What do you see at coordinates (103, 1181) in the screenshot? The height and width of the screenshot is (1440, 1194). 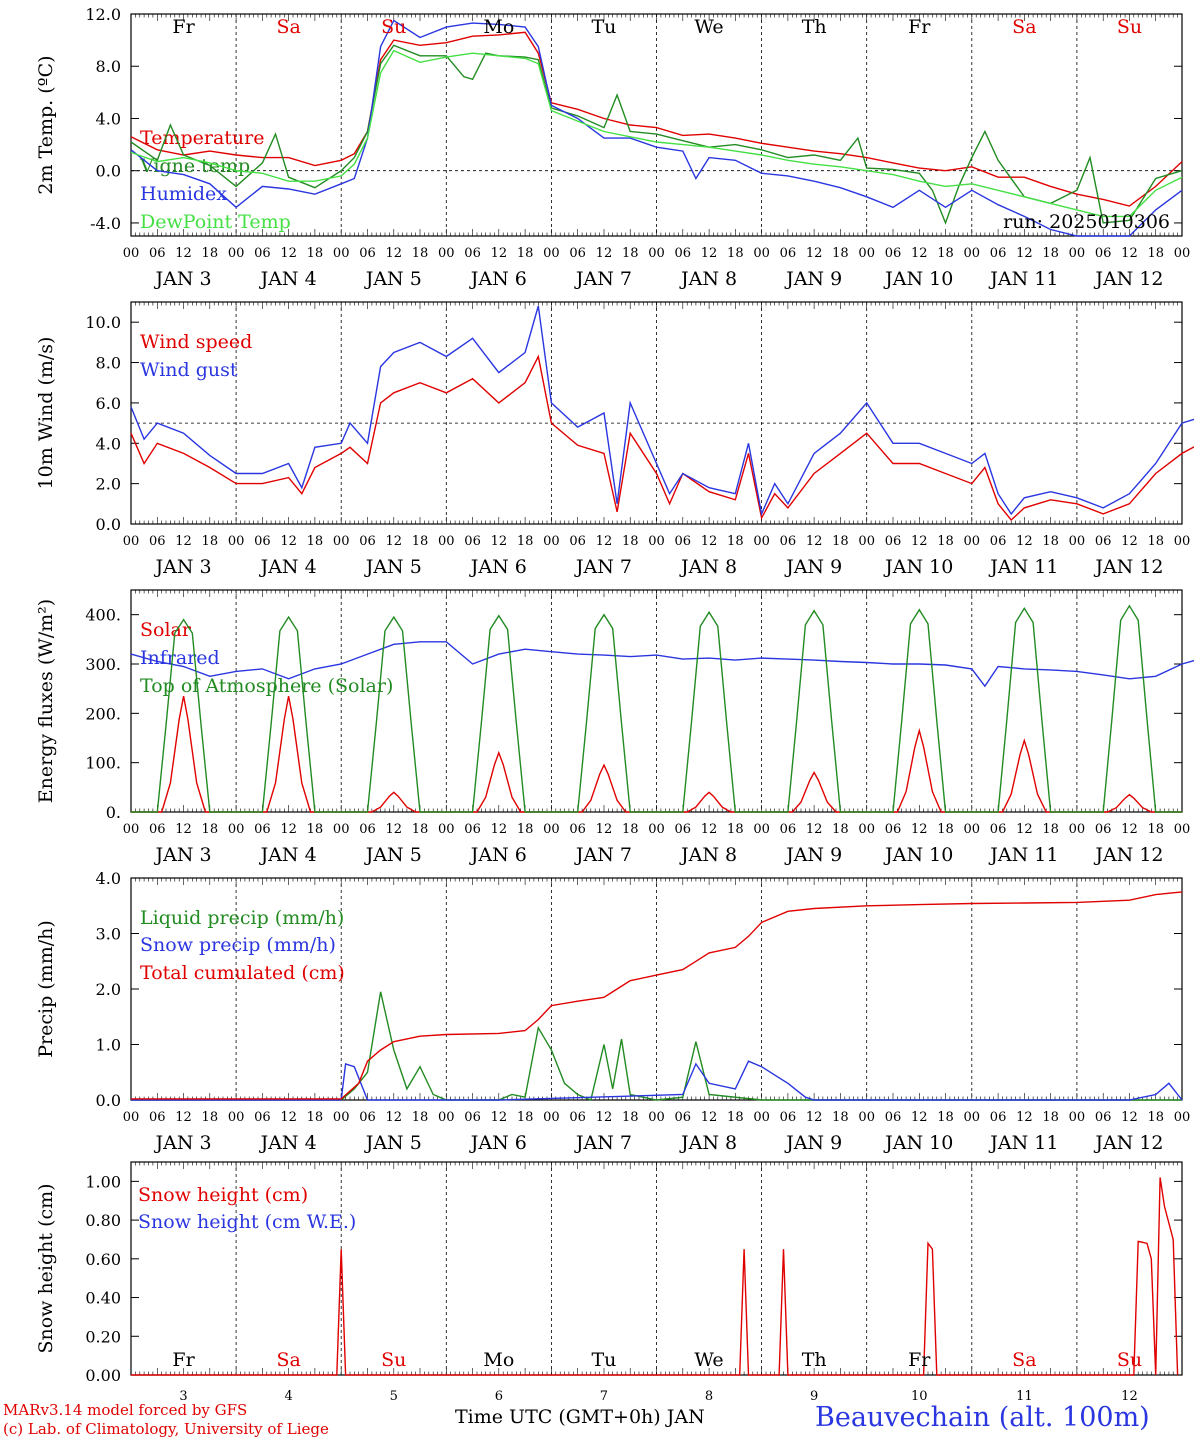 I see `y-tick-label: 1.00` at bounding box center [103, 1181].